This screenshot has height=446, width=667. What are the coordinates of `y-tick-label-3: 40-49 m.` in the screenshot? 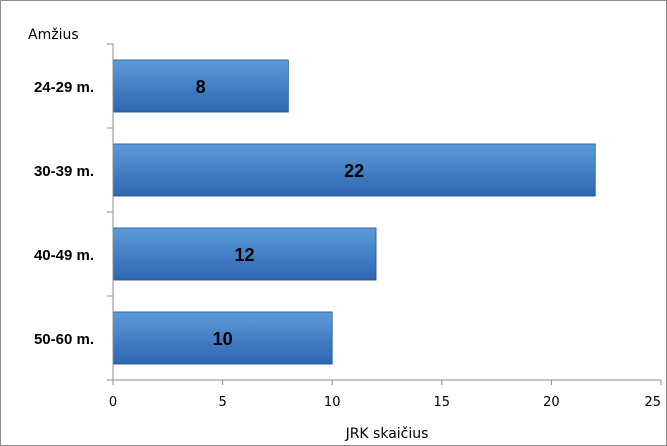 It's located at (64, 255).